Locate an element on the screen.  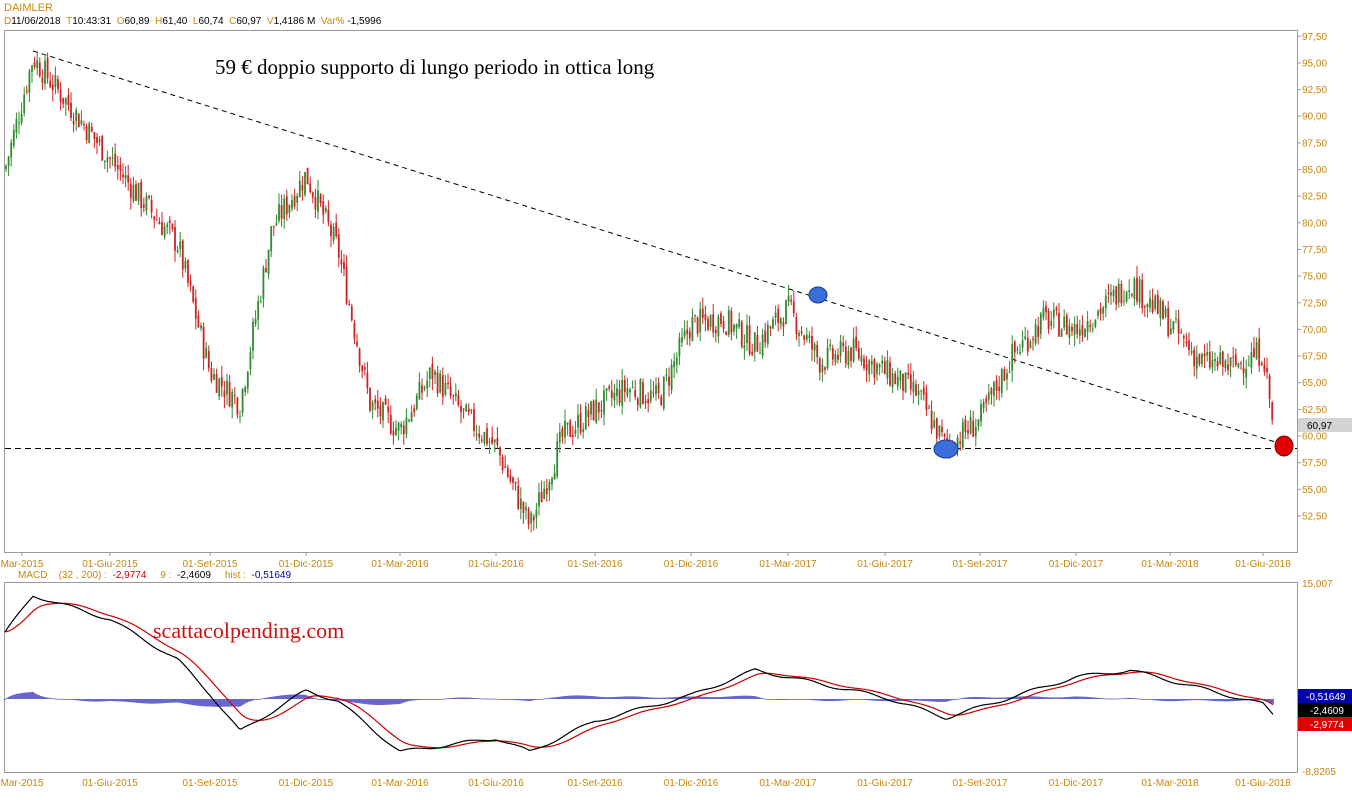
price-tick-label: 55,00 is located at coordinates (1314, 490).